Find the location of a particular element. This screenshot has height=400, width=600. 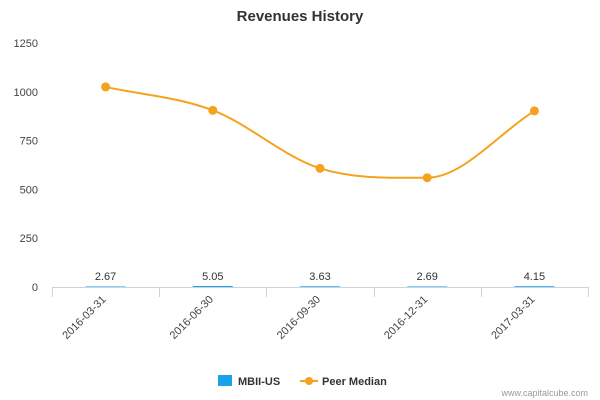

bar-data-label: 5.05 is located at coordinates (212, 277).